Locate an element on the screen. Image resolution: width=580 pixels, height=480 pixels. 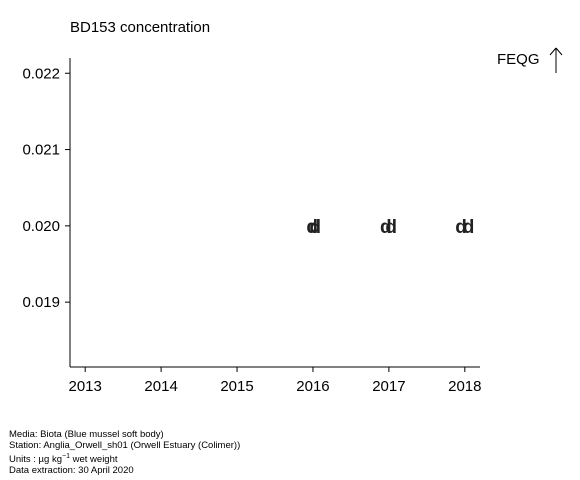
footer-media: Media: Biota (Blue mussel soft body) is located at coordinates (86, 434).